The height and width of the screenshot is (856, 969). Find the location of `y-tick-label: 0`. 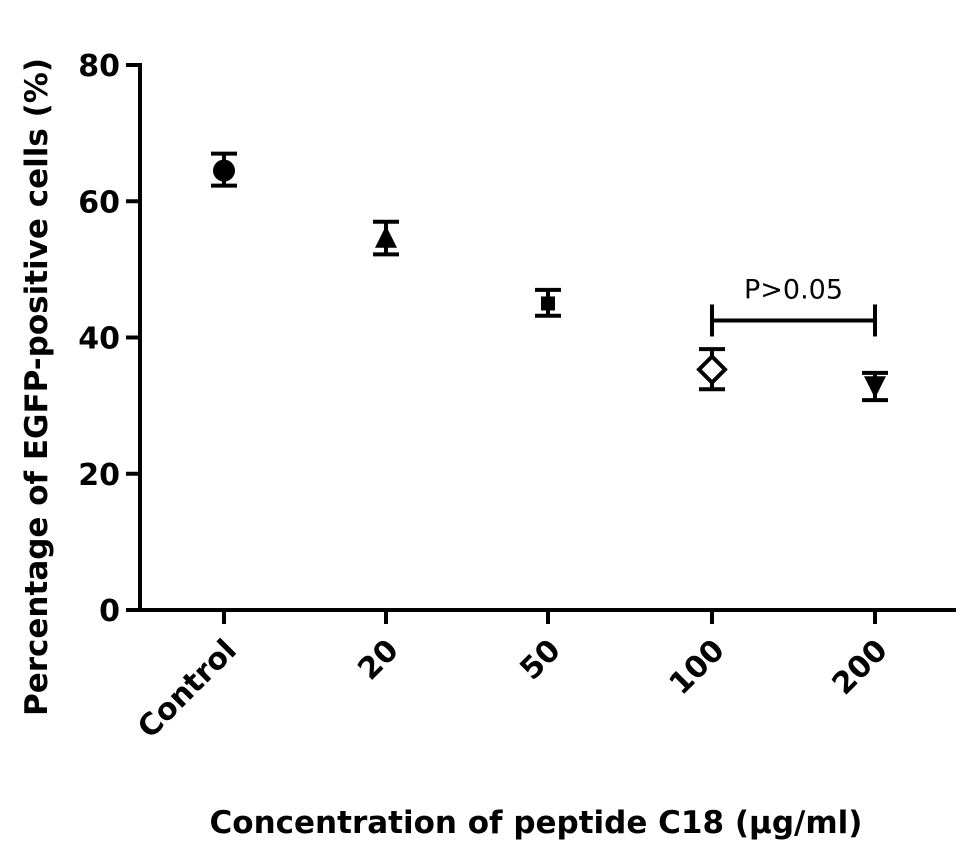

y-tick-label: 0 is located at coordinates (109, 611).